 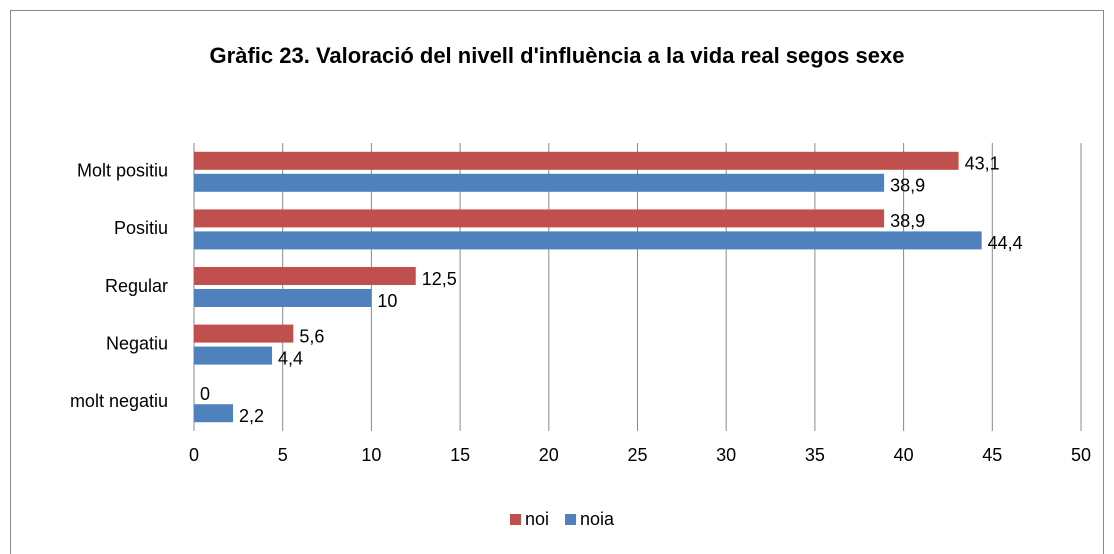 I want to click on x-tick-label: 40, so click(x=904, y=455).